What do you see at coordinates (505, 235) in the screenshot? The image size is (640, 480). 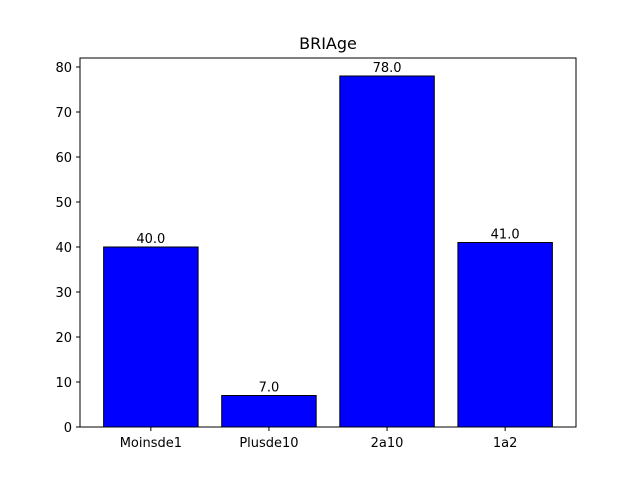 I see `bar-value-label: 41.0` at bounding box center [505, 235].